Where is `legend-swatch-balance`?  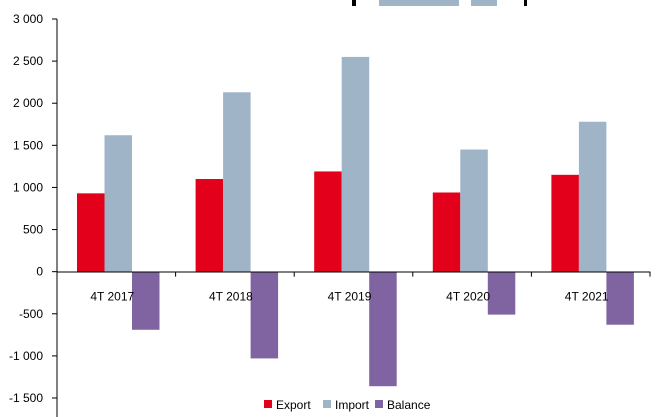
legend-swatch-balance is located at coordinates (379, 404).